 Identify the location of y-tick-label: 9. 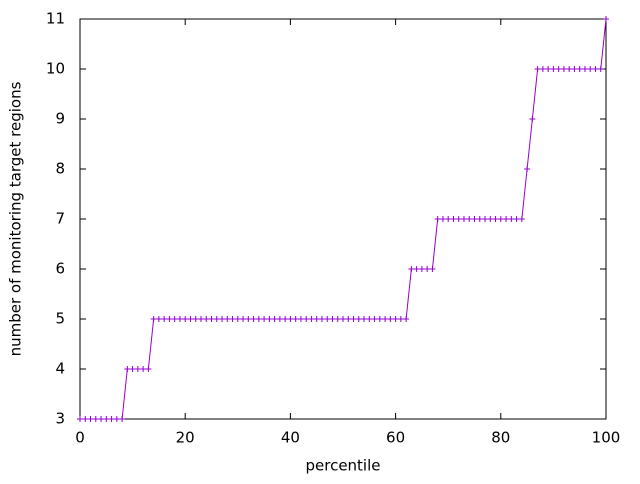
(60, 119).